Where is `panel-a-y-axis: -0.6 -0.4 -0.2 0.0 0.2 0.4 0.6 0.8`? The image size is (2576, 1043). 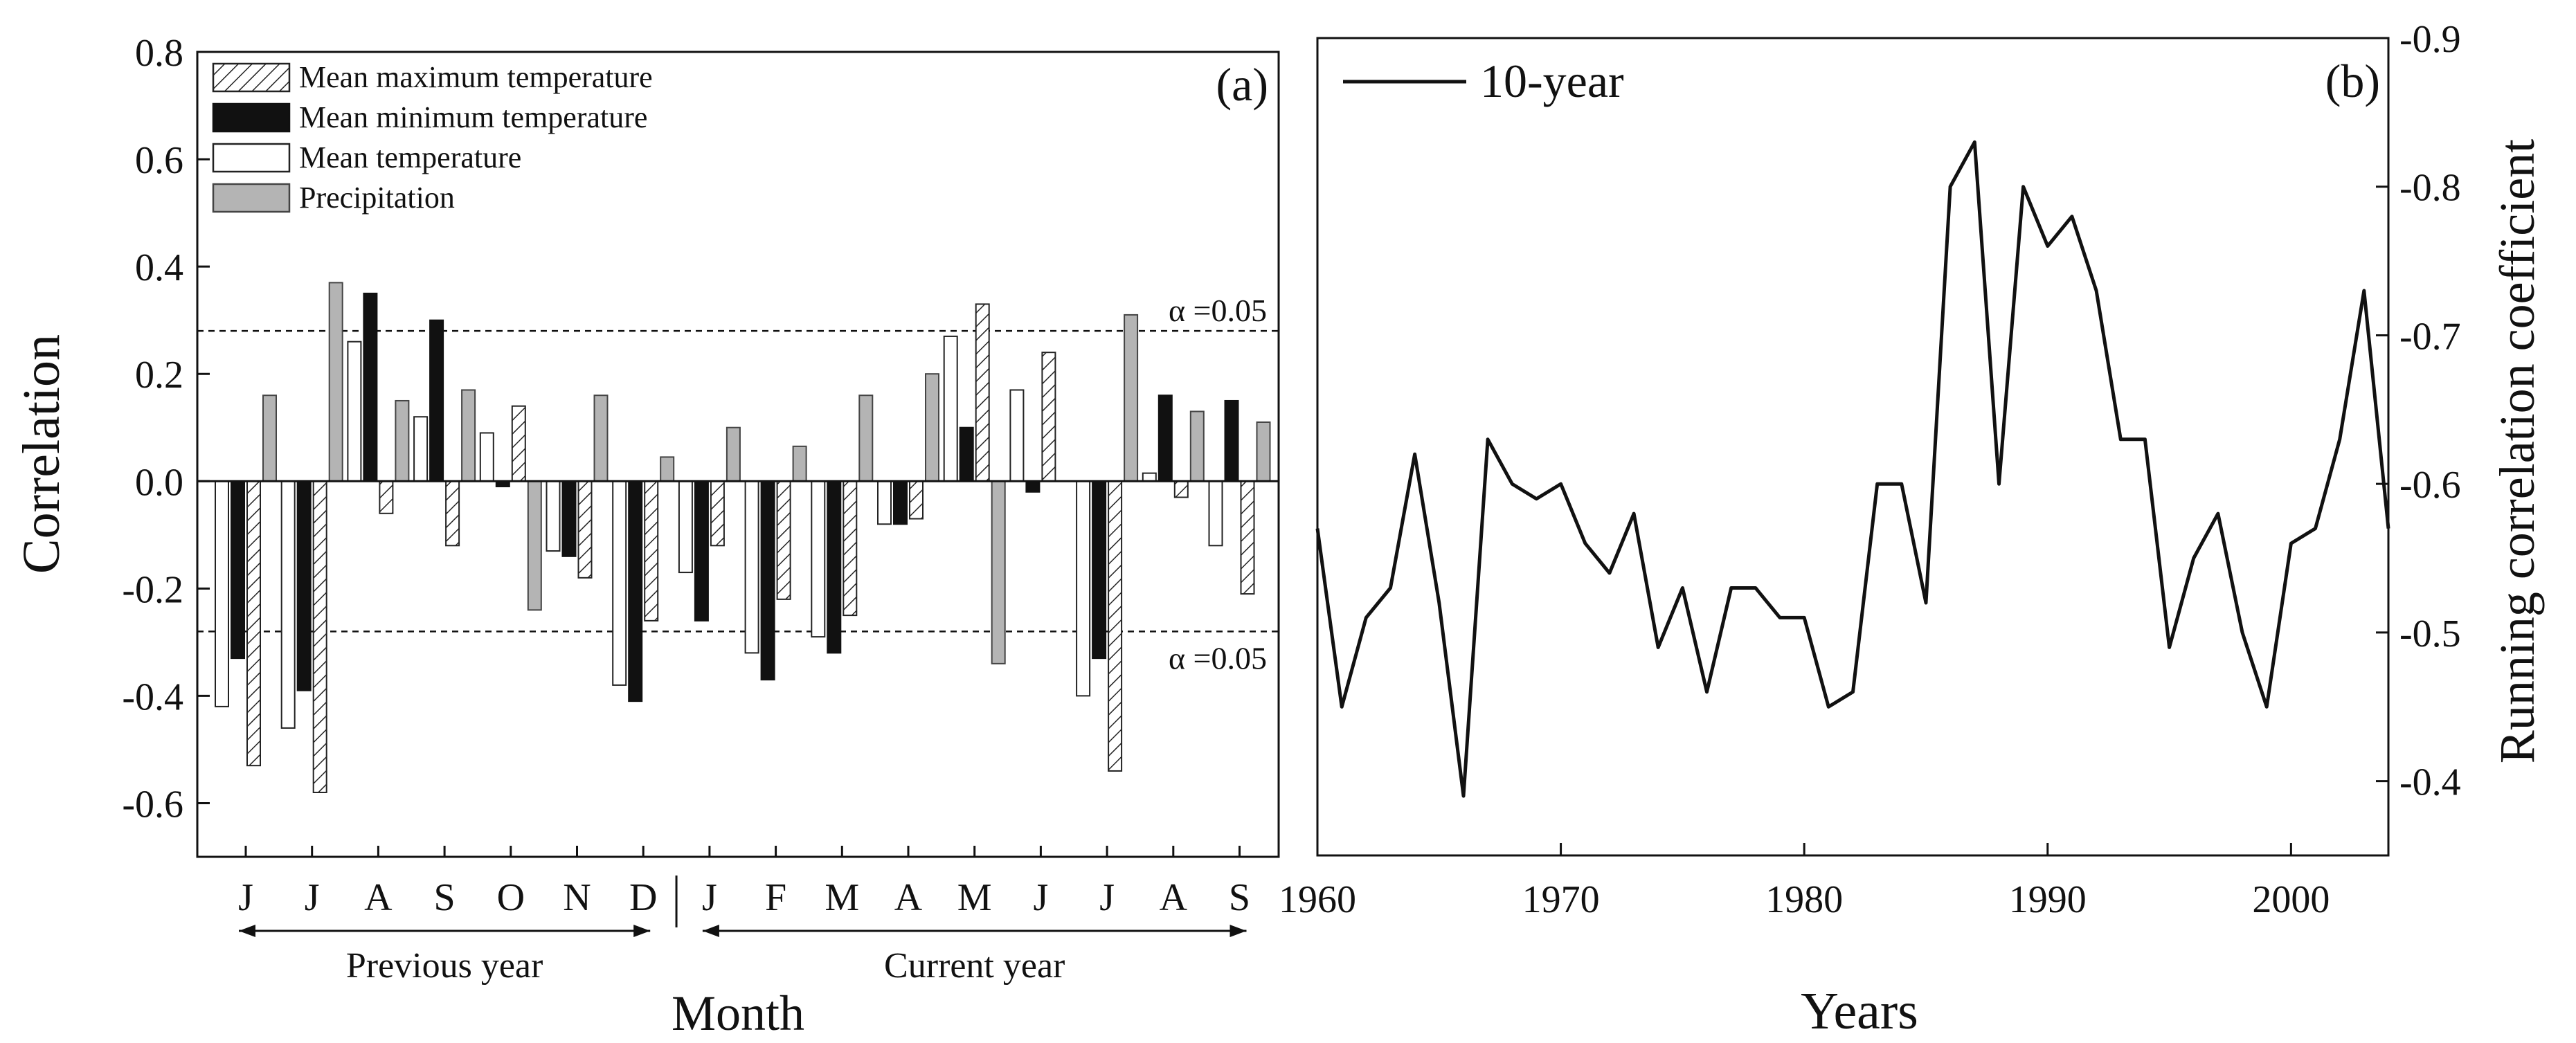 panel-a-y-axis: -0.6 -0.4 -0.2 0.0 0.2 0.4 0.6 0.8 is located at coordinates (166, 429).